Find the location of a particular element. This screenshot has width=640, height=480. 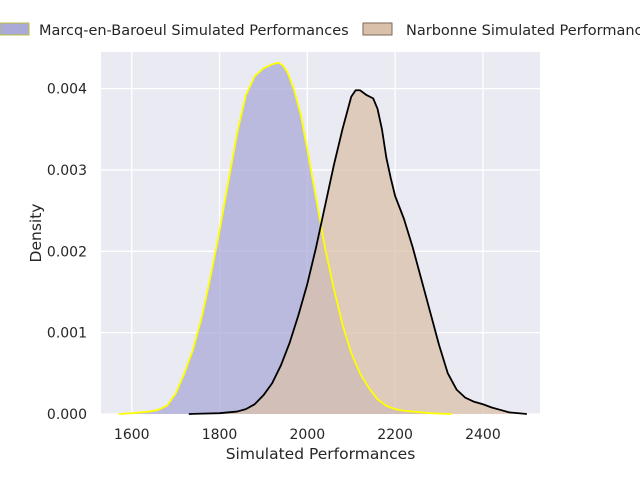

x-tick-label: 1800 is located at coordinates (220, 435).